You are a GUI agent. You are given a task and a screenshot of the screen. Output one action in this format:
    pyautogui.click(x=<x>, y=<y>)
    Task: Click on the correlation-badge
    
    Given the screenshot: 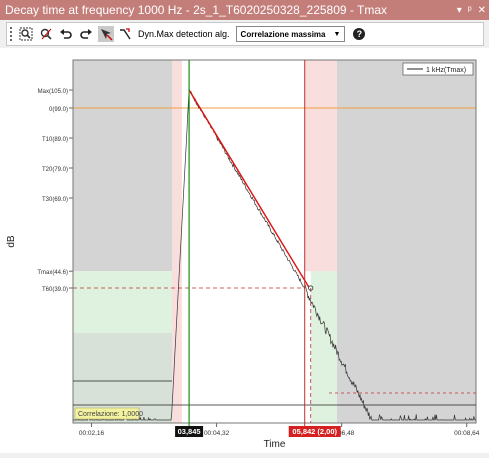 What is the action you would take?
    pyautogui.click(x=107, y=413)
    